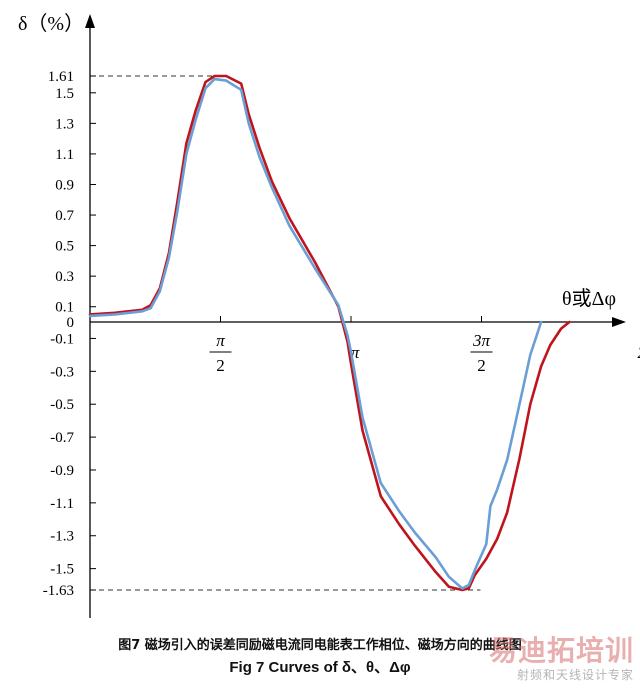 Image resolution: width=640 pixels, height=692 pixels. What do you see at coordinates (62, 438) in the screenshot?
I see `y-tick-label: -0.7` at bounding box center [62, 438].